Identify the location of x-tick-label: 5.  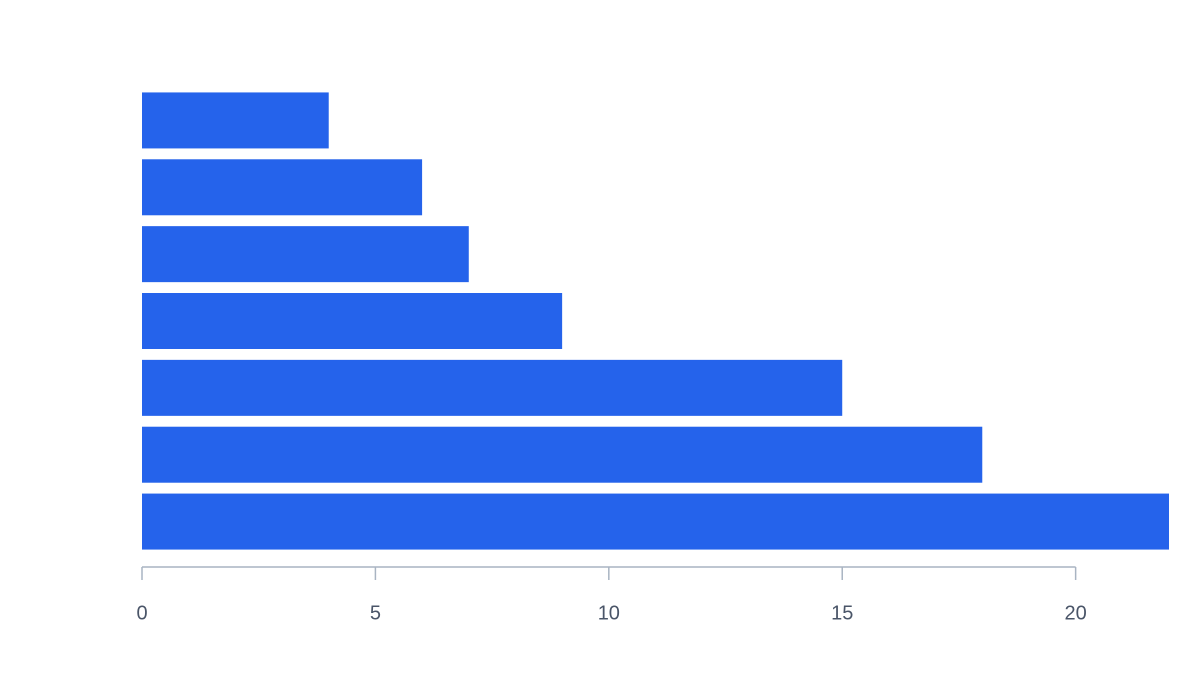
(375, 613).